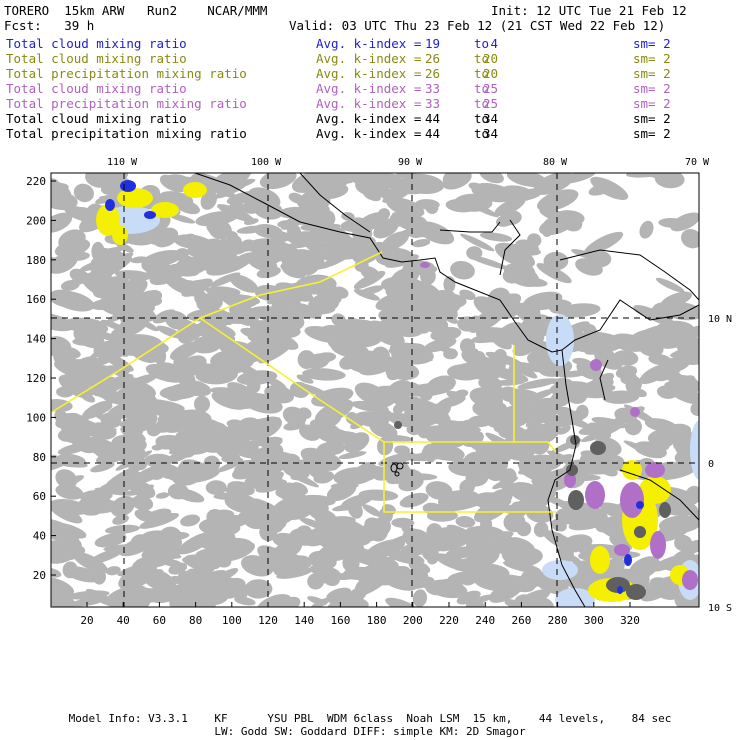 The width and height of the screenshot is (740, 740). Describe the element at coordinates (268, 620) in the screenshot. I see `x-tick-label: 120` at that location.